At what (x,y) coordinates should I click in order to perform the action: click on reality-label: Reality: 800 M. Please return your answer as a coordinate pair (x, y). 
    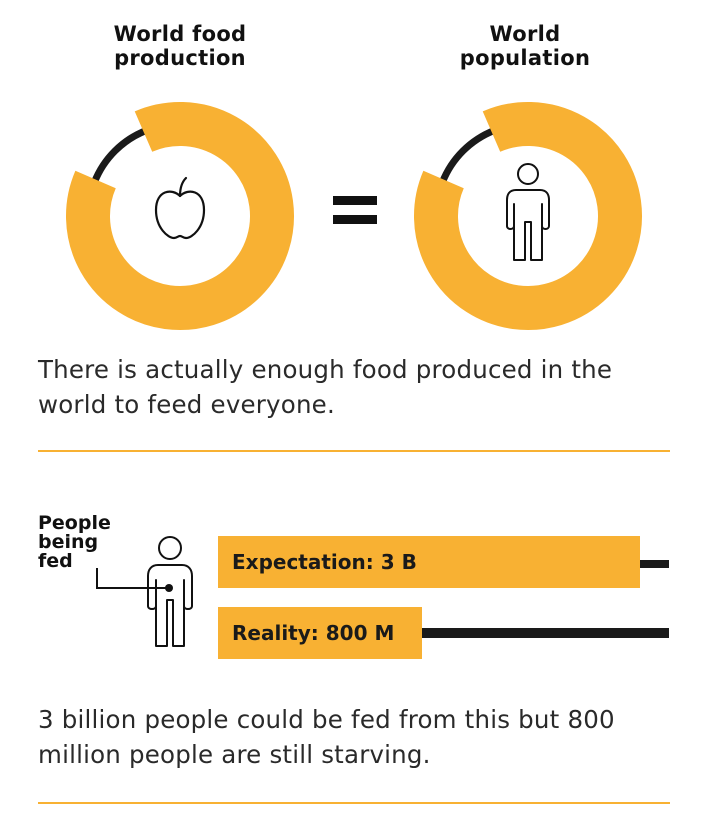
    Looking at the image, I should click on (313, 633).